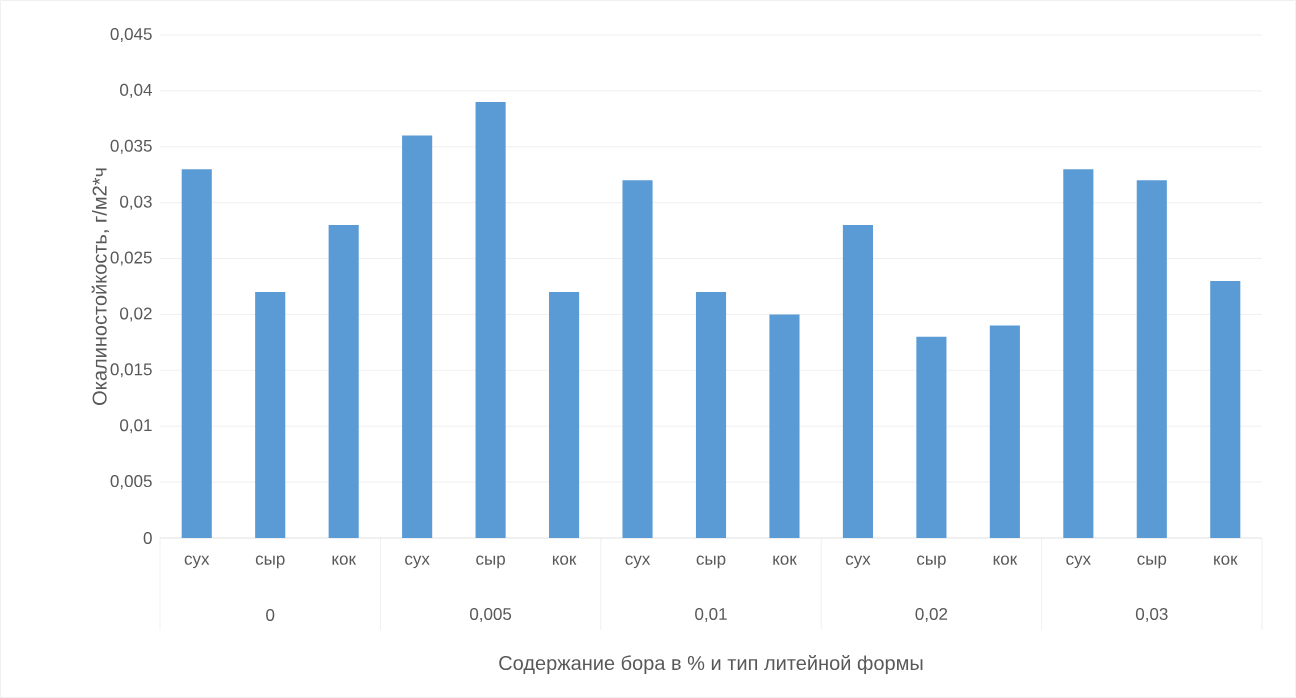  What do you see at coordinates (1151, 615) in the screenshot?
I see `text: 0,03` at bounding box center [1151, 615].